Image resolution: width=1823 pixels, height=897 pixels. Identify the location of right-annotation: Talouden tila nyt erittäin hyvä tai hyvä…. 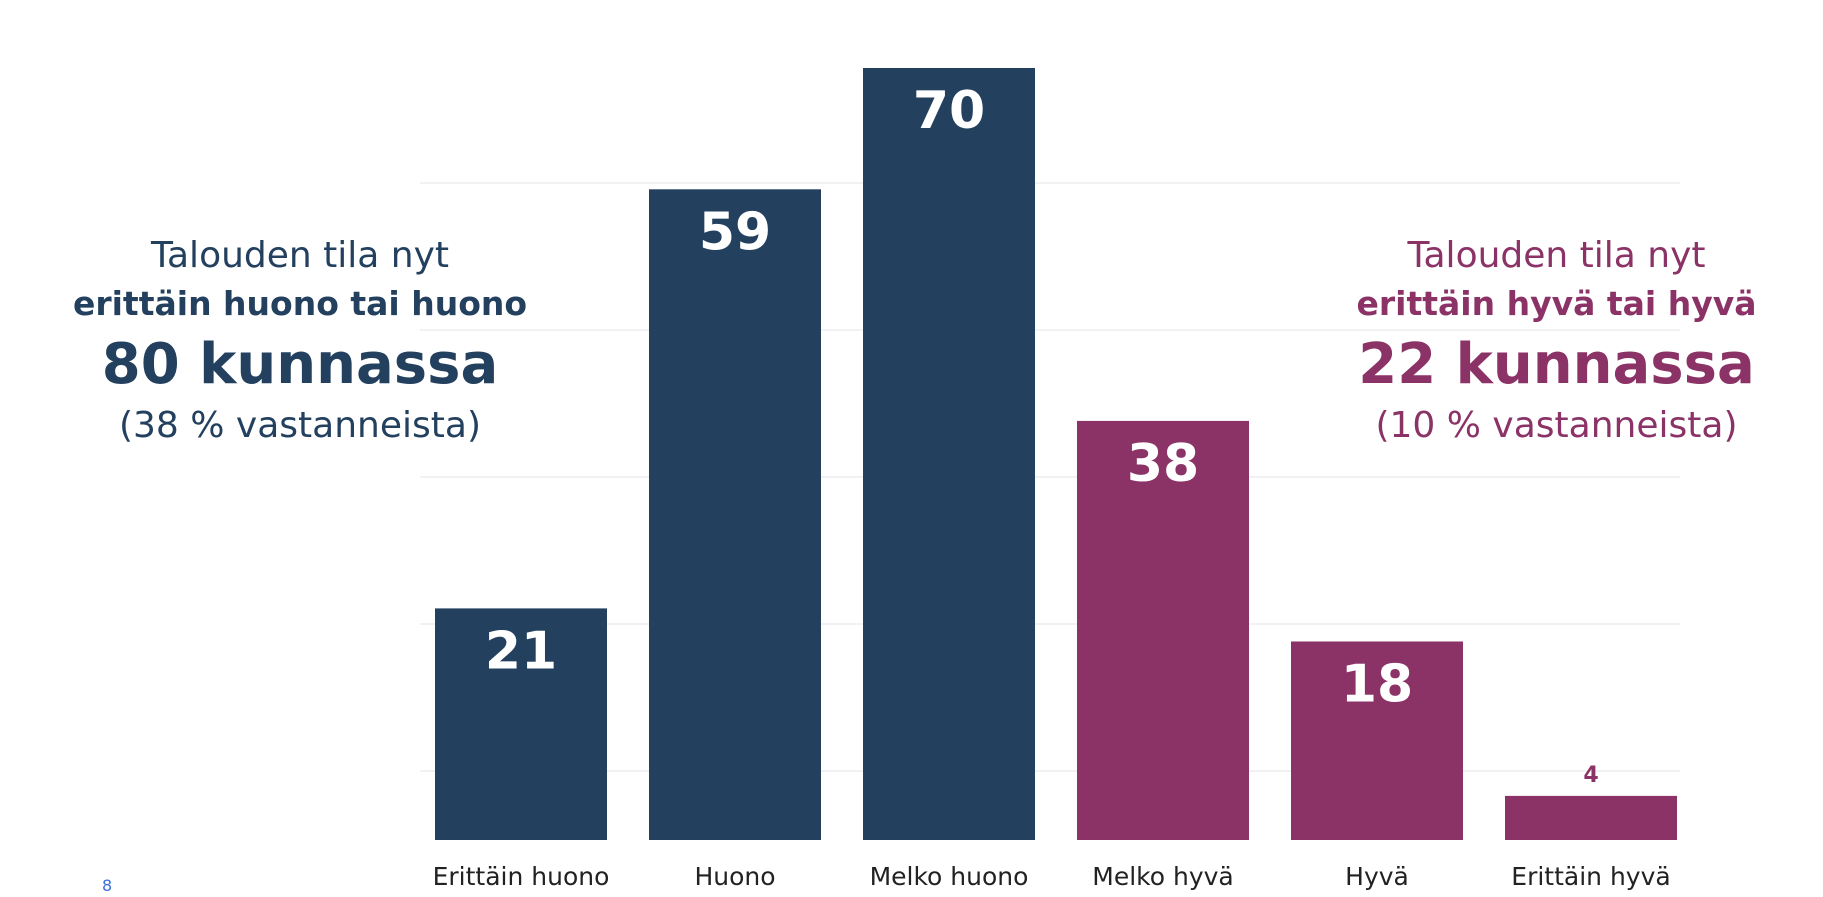
(1556, 341).